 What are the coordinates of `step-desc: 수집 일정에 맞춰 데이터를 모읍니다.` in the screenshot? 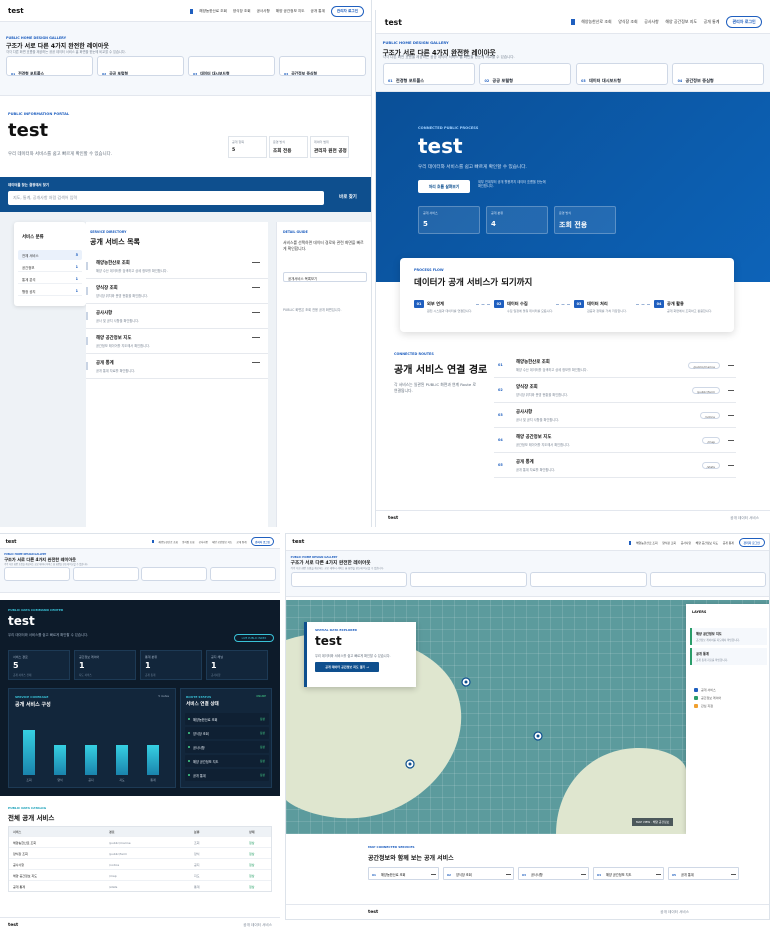 It's located at (530, 311).